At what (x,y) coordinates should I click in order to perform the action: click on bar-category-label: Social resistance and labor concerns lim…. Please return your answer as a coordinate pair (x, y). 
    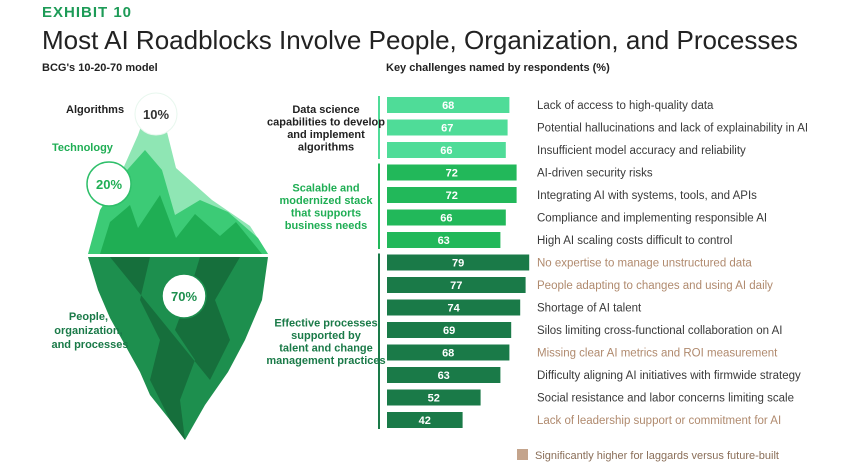
    Looking at the image, I should click on (665, 399).